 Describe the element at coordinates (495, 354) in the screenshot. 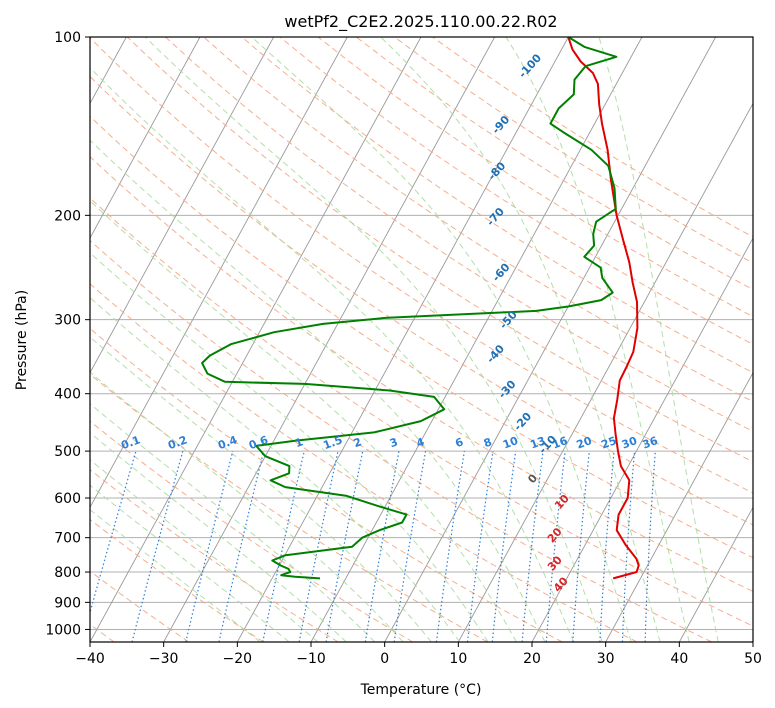

I see `isotherm-label: -40` at that location.